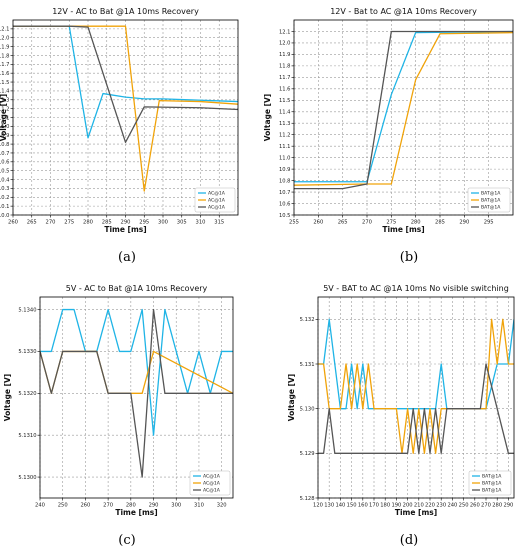 This screenshot has width=519, height=550. I want to click on x-tick-label: 150, so click(352, 506).